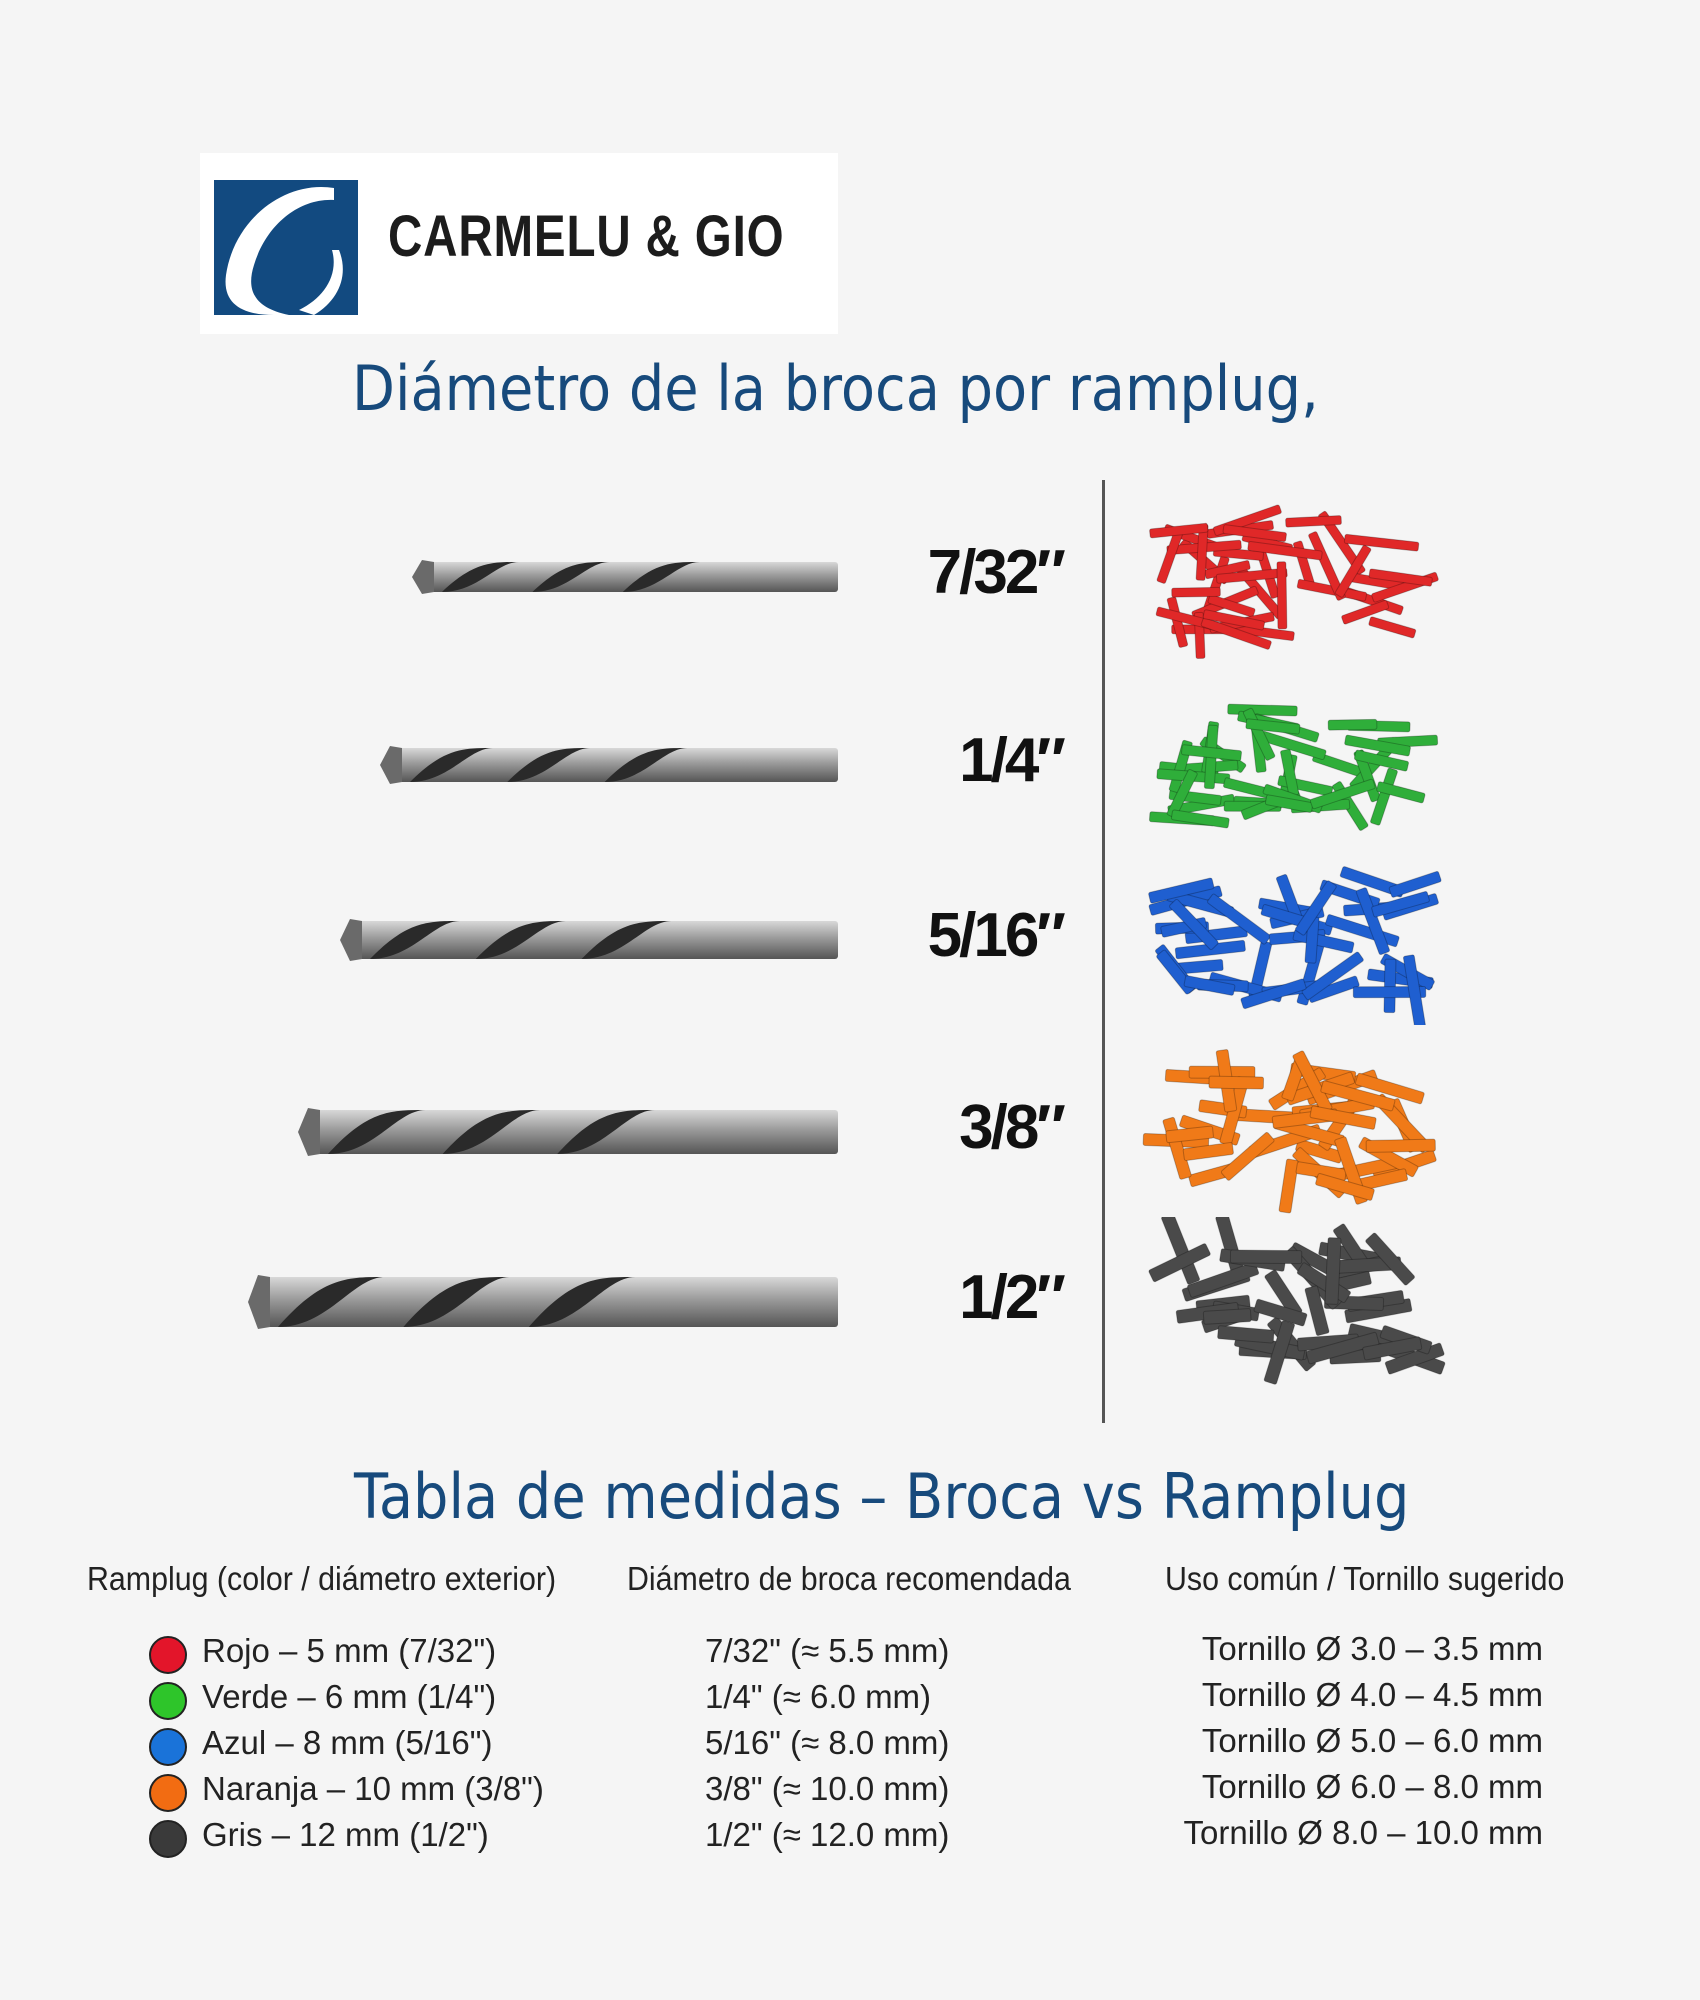 Image resolution: width=1700 pixels, height=2000 pixels. What do you see at coordinates (827, 1834) in the screenshot?
I see `broca-cell: 1/2" (≈ 12.0 mm)` at bounding box center [827, 1834].